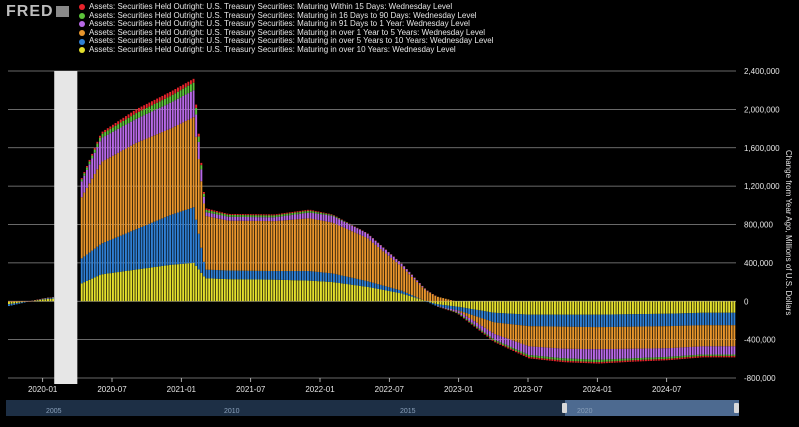 This screenshot has height=427, width=799. What do you see at coordinates (564, 408) in the screenshot?
I see `range-handle-left-icon` at bounding box center [564, 408].